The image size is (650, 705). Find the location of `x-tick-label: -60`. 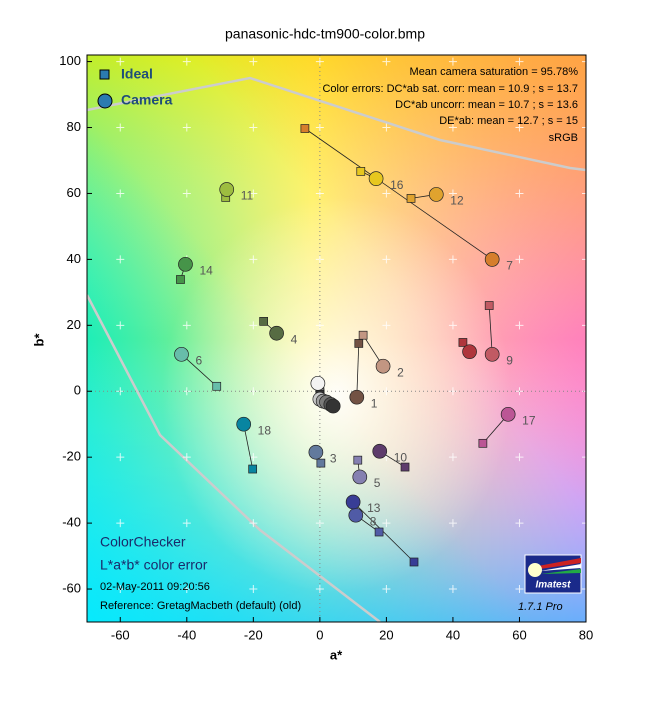

x-tick-label: -60 is located at coordinates (120, 634).